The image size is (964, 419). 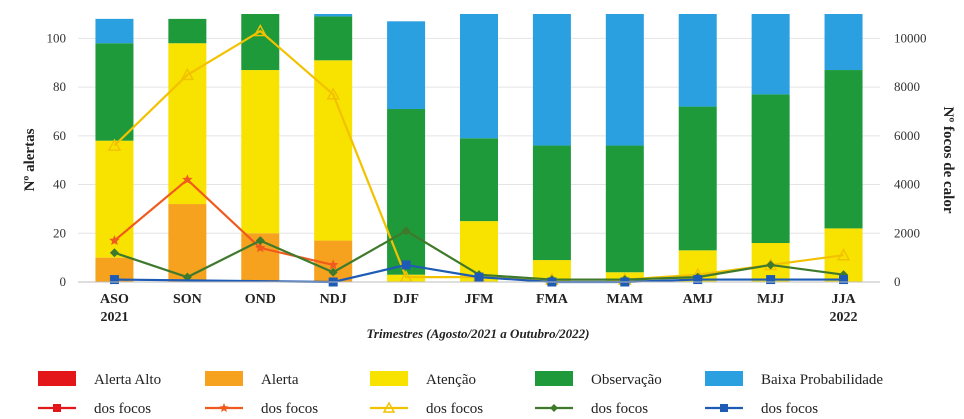 What do you see at coordinates (770, 299) in the screenshot?
I see `category-label: MJJ` at bounding box center [770, 299].